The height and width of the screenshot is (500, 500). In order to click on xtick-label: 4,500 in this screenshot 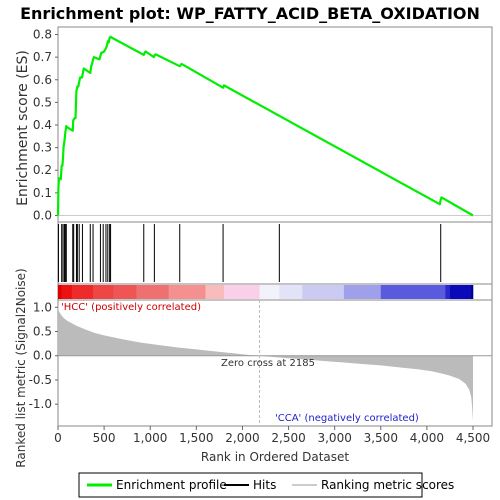, I will do `click(473, 438)`.